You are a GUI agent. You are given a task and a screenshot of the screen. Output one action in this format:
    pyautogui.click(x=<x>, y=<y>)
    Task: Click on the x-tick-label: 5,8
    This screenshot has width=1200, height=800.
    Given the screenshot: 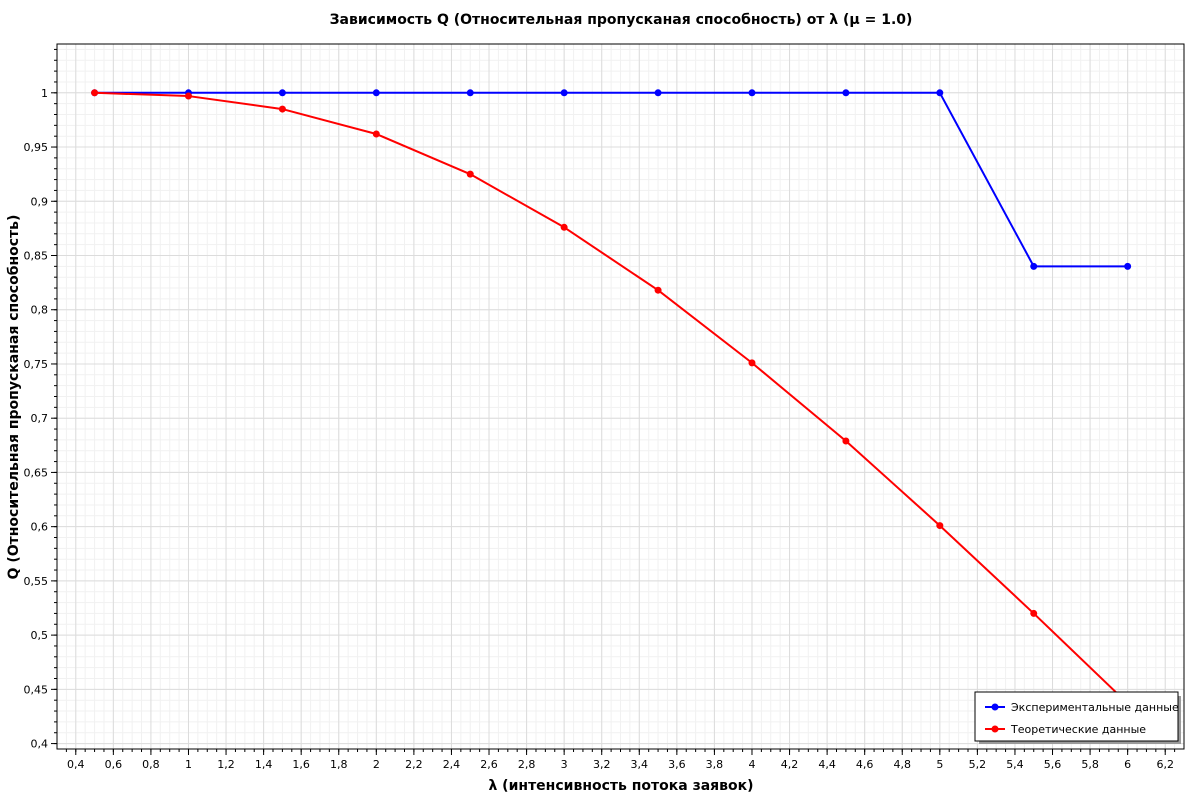 What is the action you would take?
    pyautogui.click(x=1090, y=764)
    